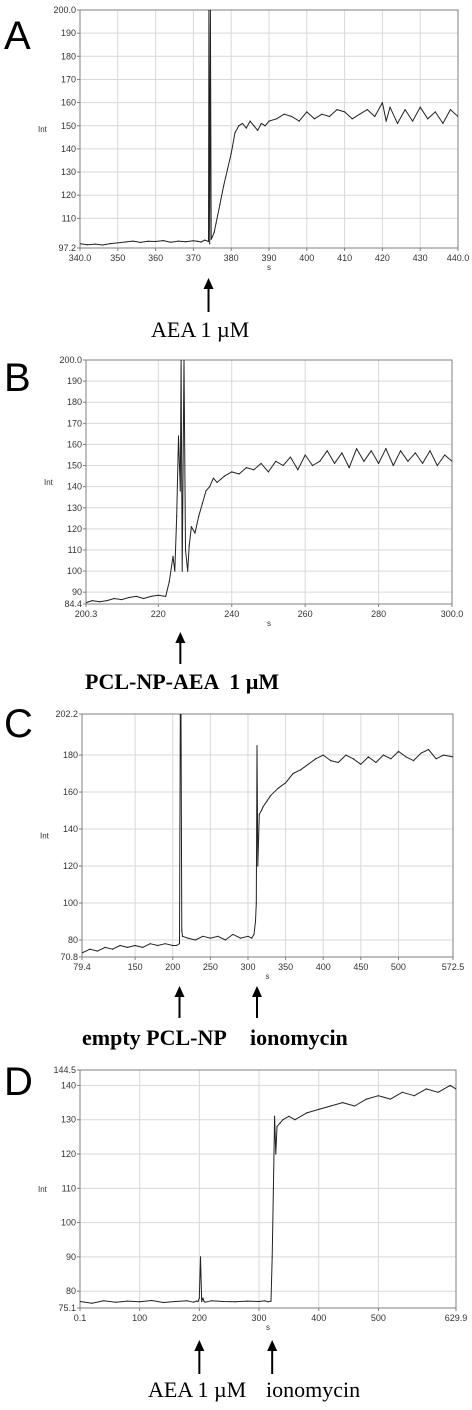 This screenshot has height=1410, width=472. What do you see at coordinates (64, 1070) in the screenshot?
I see `y-tick-label: 144.5` at bounding box center [64, 1070].